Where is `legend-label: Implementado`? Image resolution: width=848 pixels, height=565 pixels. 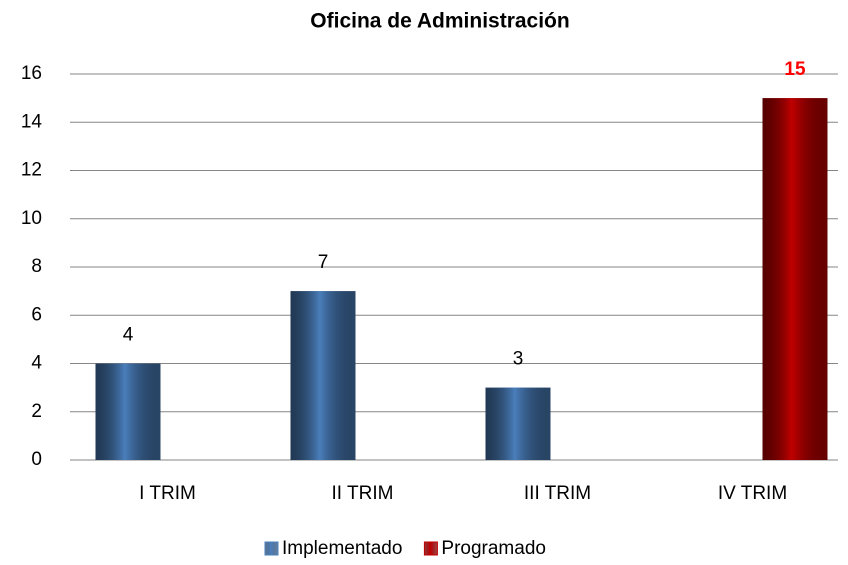
legend-label: Implementado is located at coordinates (342, 548).